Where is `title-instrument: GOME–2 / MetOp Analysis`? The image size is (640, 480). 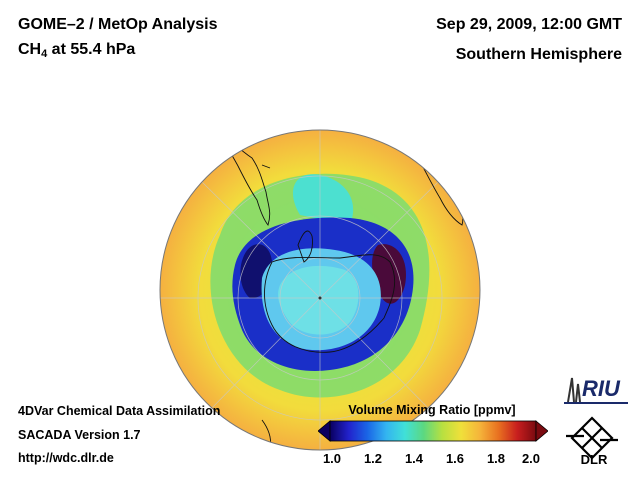 title-instrument: GOME–2 / MetOp Analysis is located at coordinates (118, 24).